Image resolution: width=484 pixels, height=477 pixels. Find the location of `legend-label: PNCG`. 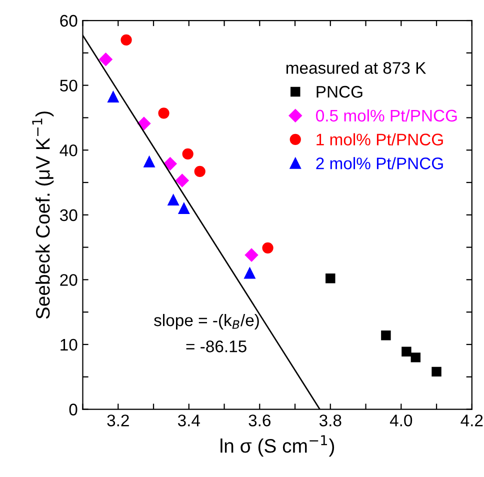

legend-label: PNCG is located at coordinates (339, 92).